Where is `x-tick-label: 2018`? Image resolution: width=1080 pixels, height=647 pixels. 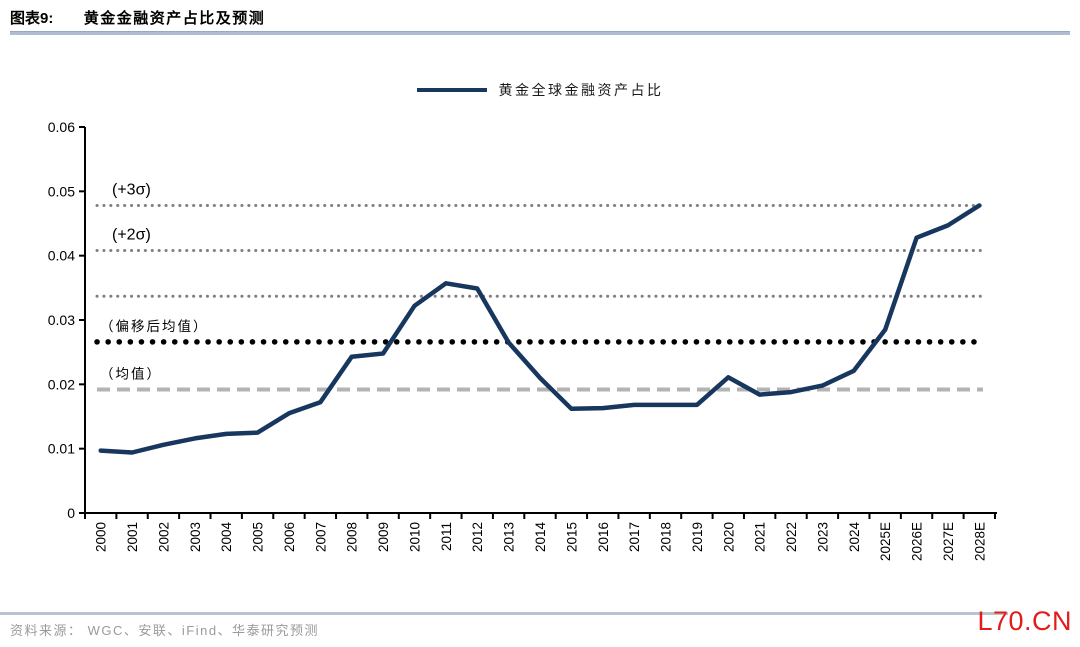
x-tick-label: 2018 is located at coordinates (666, 537).